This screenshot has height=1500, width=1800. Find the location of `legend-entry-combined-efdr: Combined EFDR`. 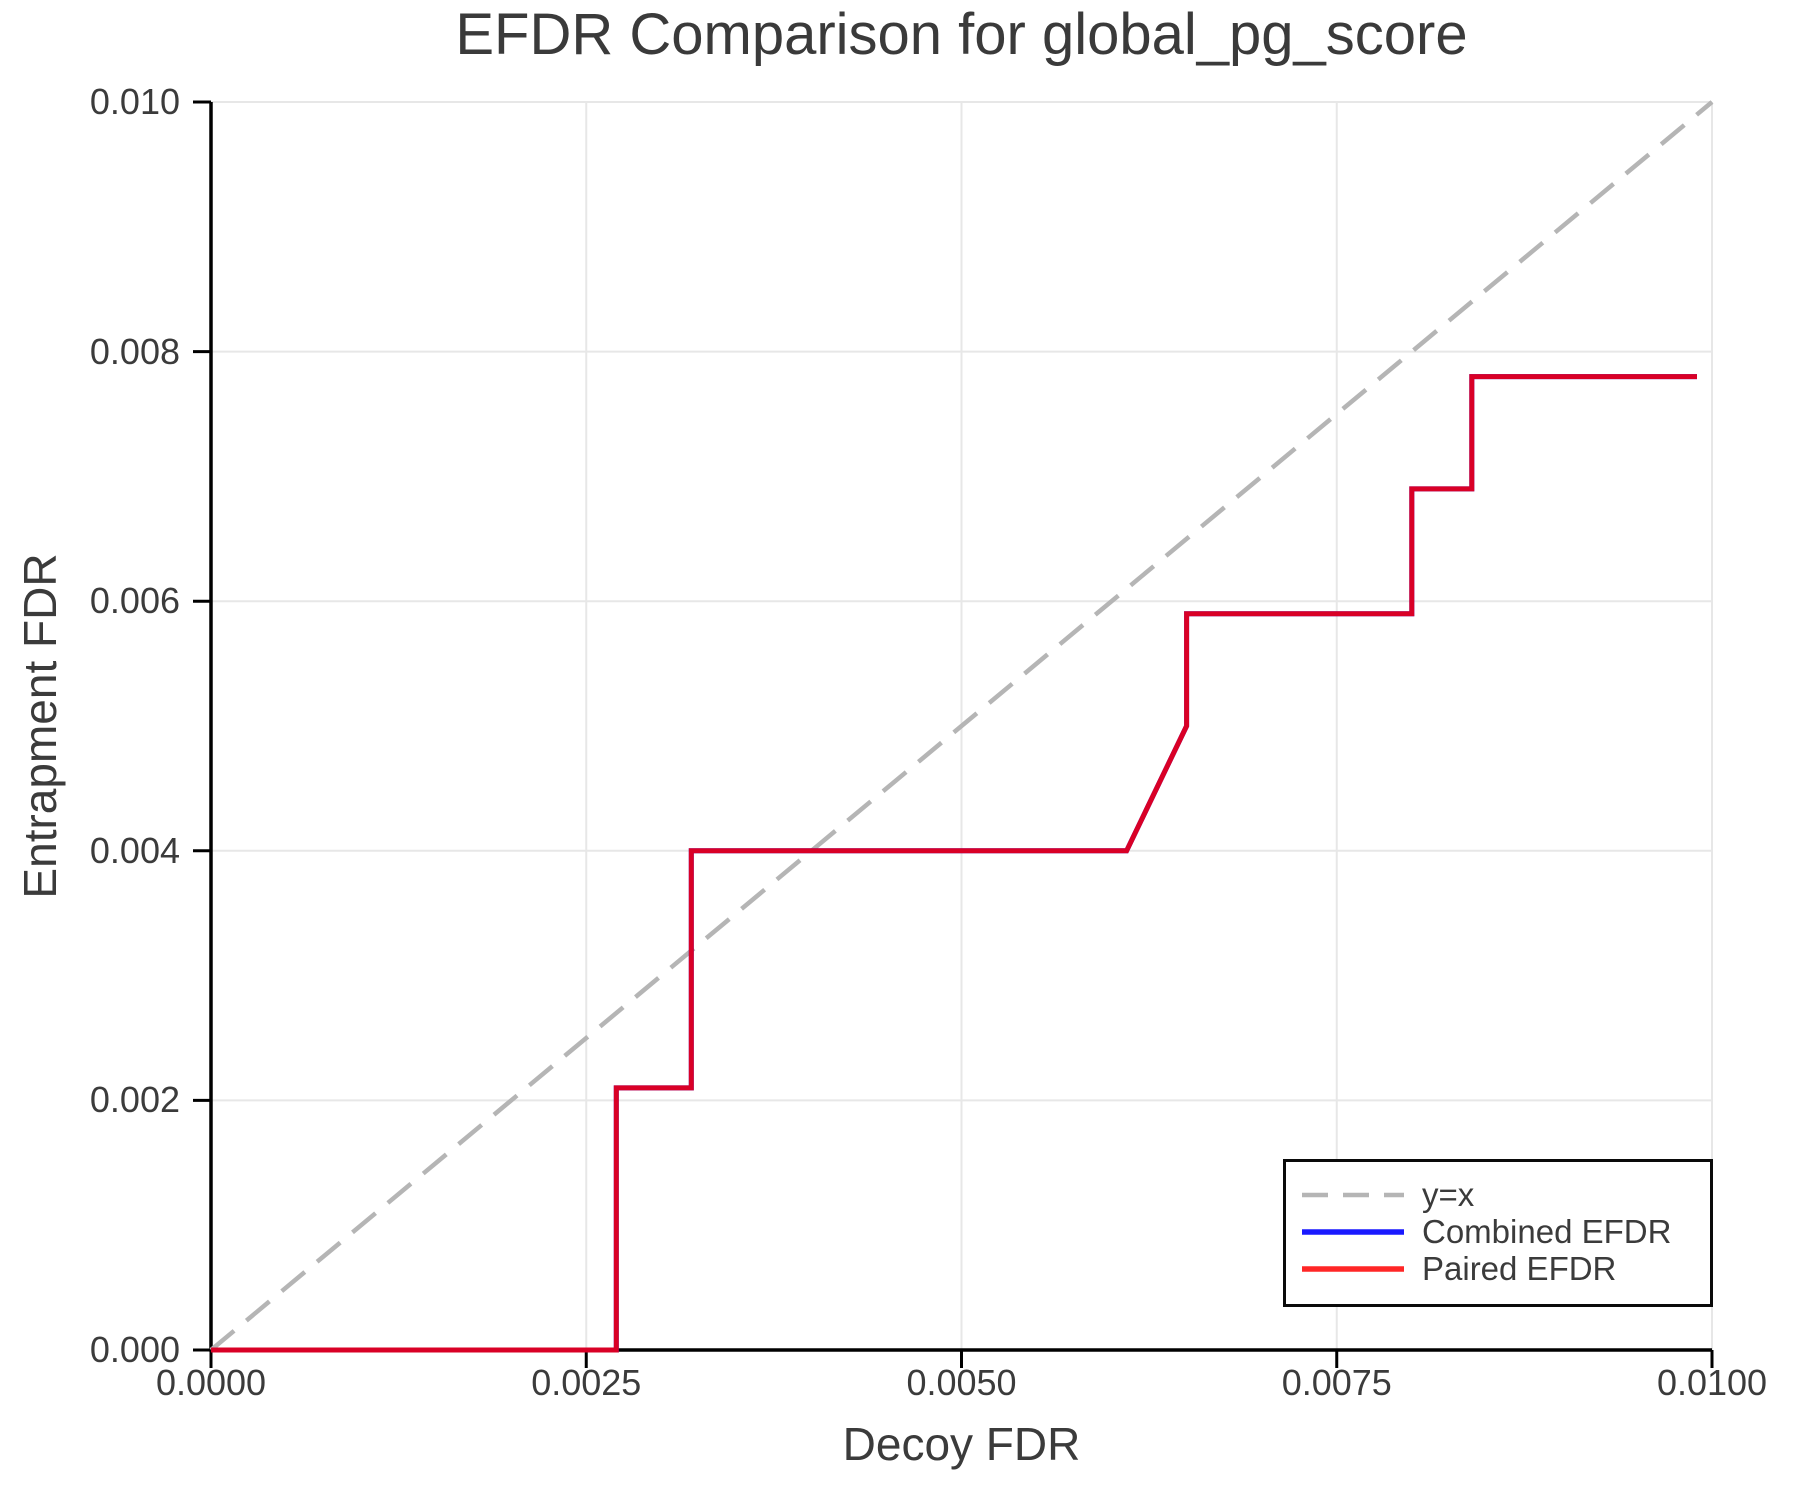

legend-entry-combined-efdr: Combined EFDR is located at coordinates (1506, 1231).